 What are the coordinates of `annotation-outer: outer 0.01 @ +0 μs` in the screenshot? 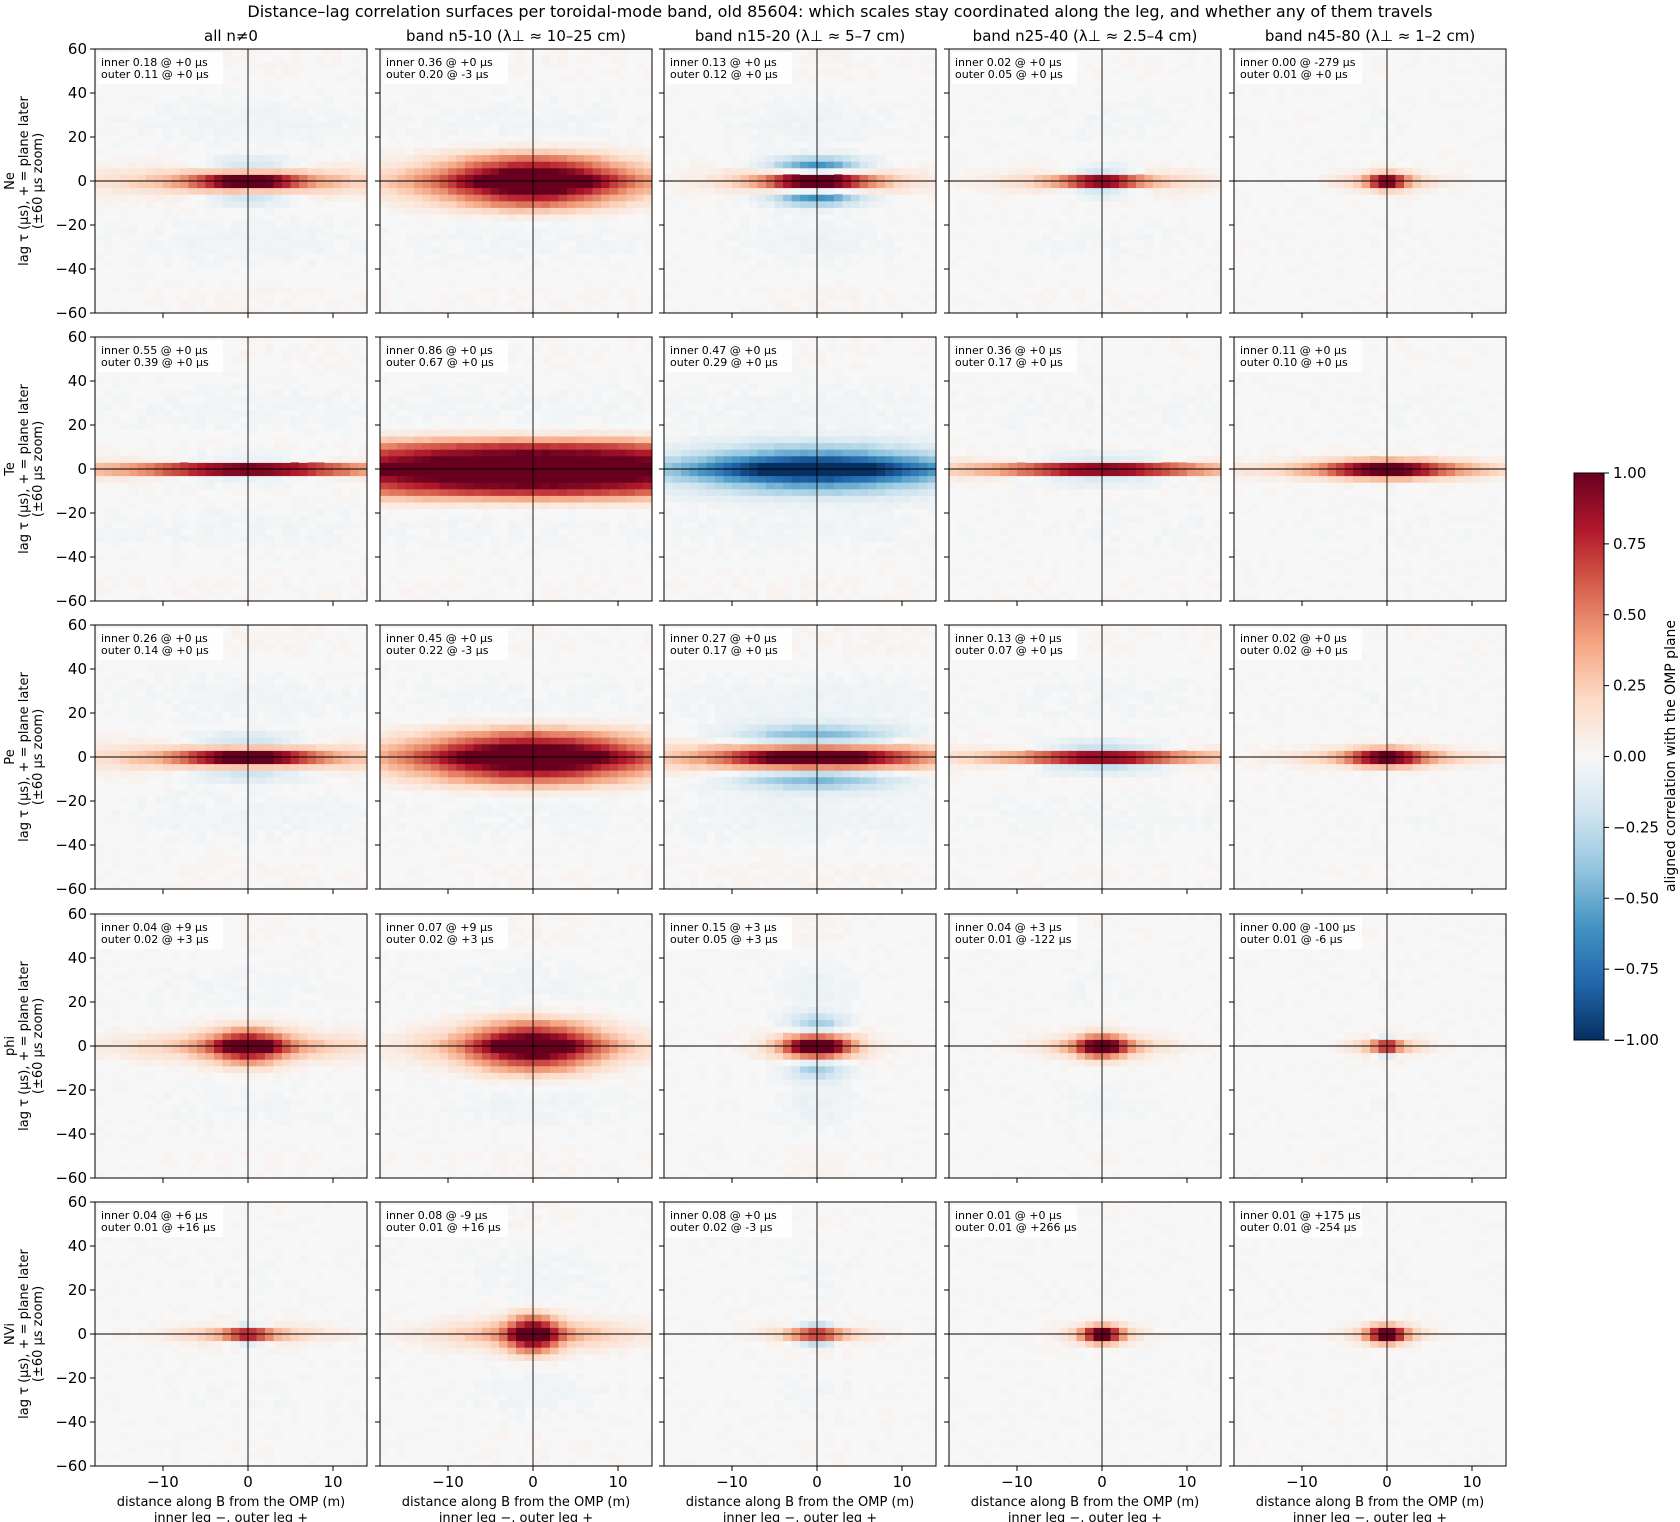 It's located at (1294, 74).